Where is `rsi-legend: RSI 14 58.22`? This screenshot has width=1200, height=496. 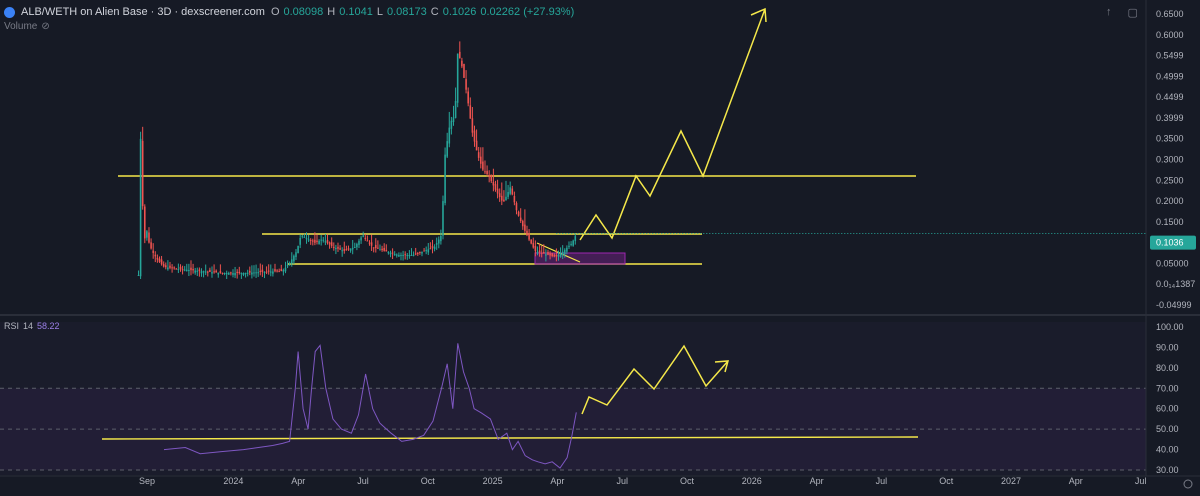
rsi-legend: RSI 14 58.22 is located at coordinates (32, 326).